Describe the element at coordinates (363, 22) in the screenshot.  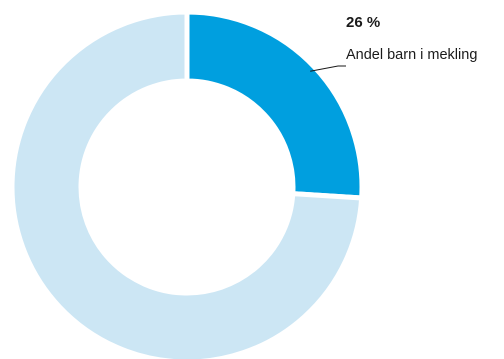
I see `callout-value: 26 %` at that location.